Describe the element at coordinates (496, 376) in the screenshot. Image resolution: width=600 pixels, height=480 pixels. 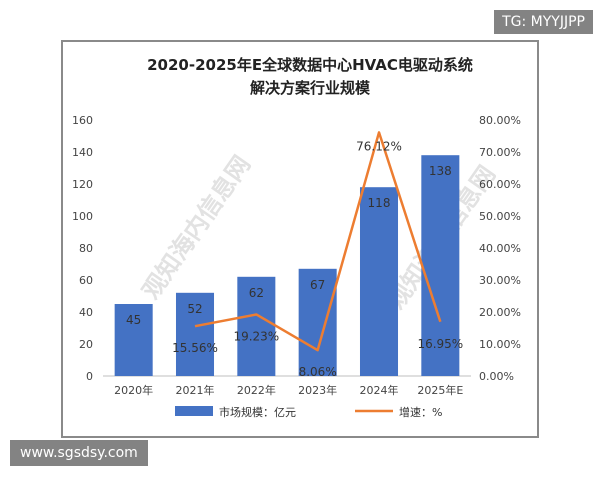
I see `y-right-tick-label: 0.00%` at that location.